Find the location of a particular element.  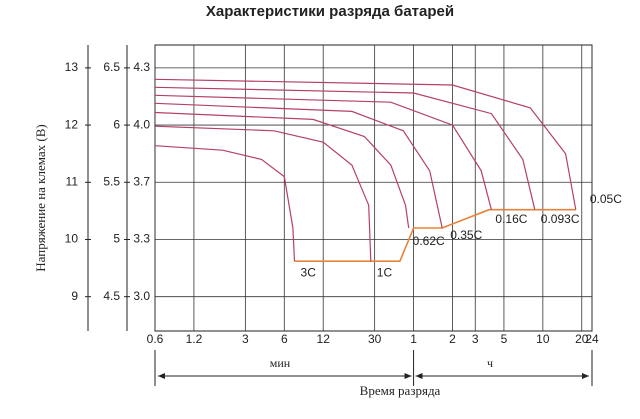

x-tick-label: 1.2 is located at coordinates (194, 339).